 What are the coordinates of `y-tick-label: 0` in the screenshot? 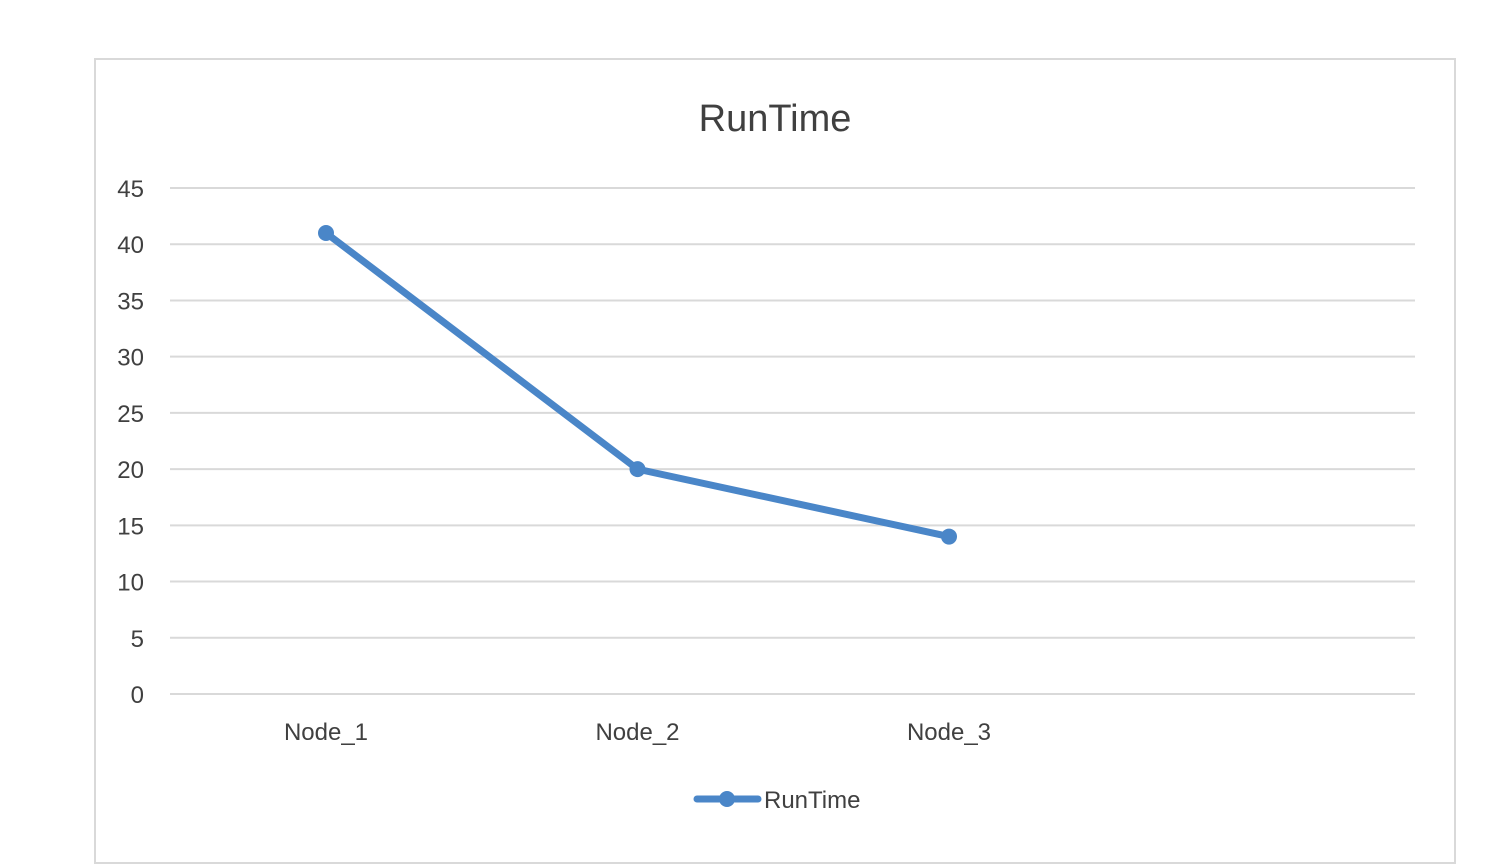 It's located at (137, 695).